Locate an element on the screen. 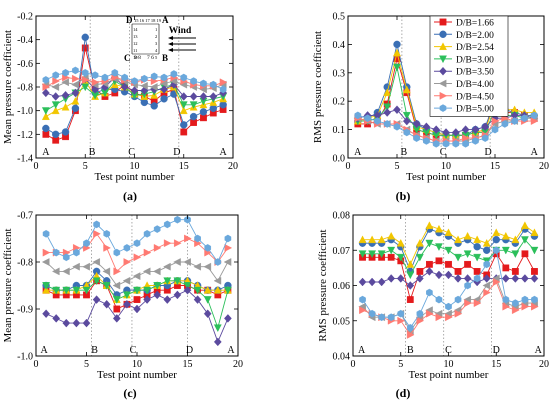 The width and height of the screenshot is (550, 406). panel-caption: (b) is located at coordinates (403, 196).